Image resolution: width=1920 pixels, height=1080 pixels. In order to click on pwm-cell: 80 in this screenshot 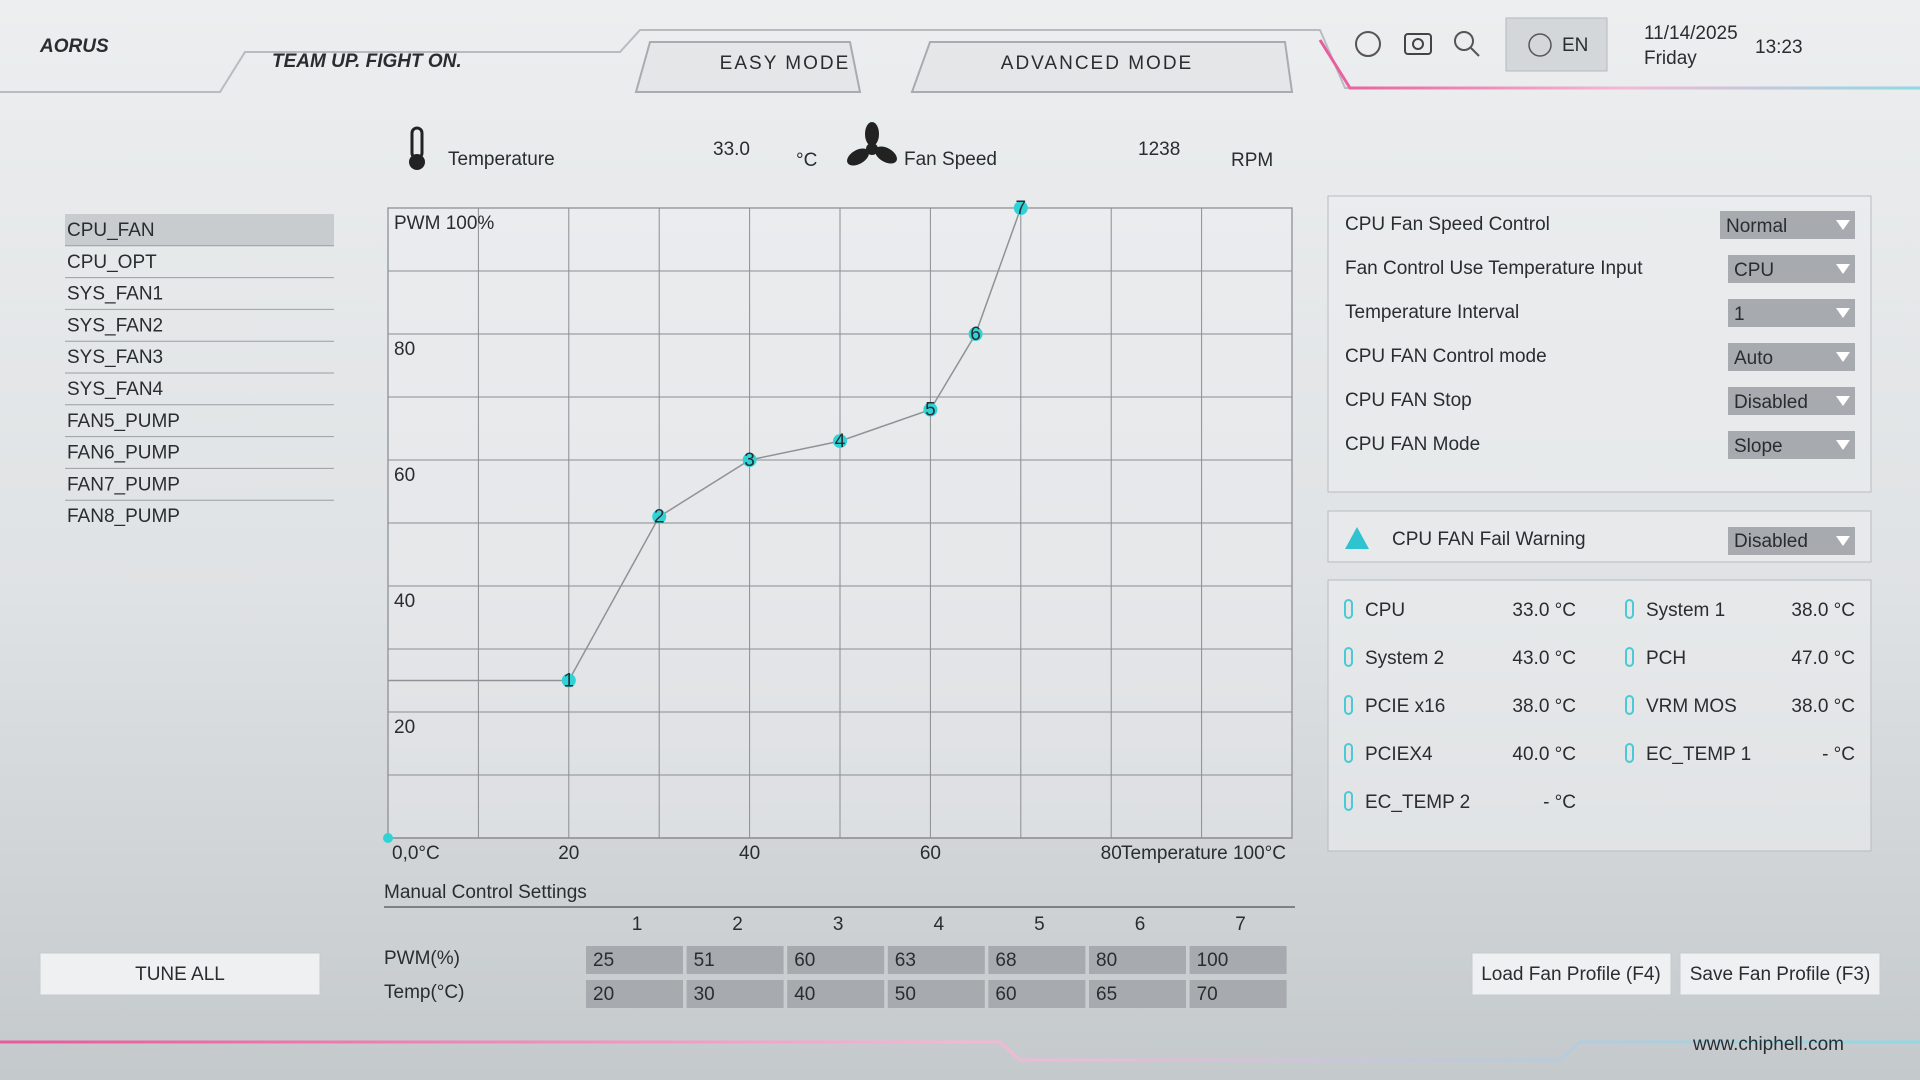, I will do `click(1106, 960)`.